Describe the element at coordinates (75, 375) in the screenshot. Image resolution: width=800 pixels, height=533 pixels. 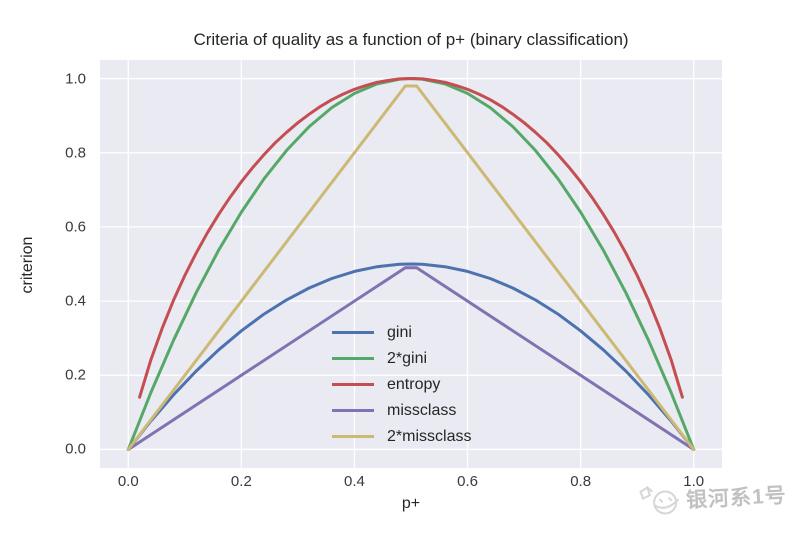
I see `y-tick-label: 0.2` at that location.